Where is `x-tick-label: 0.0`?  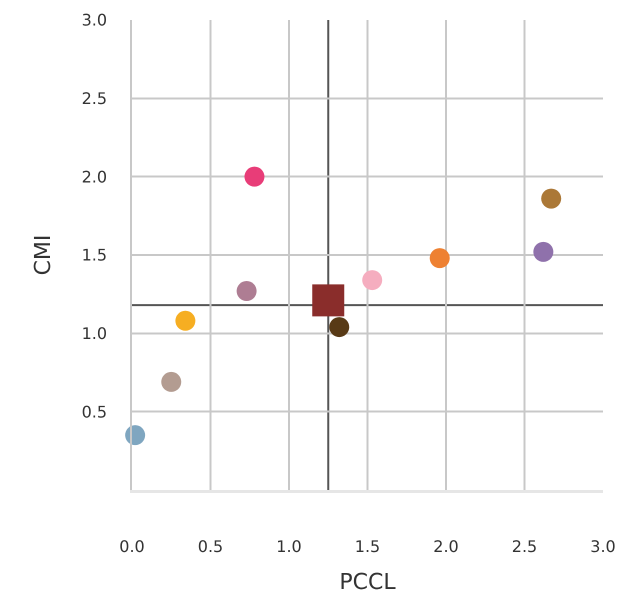 x-tick-label: 0.0 is located at coordinates (132, 546).